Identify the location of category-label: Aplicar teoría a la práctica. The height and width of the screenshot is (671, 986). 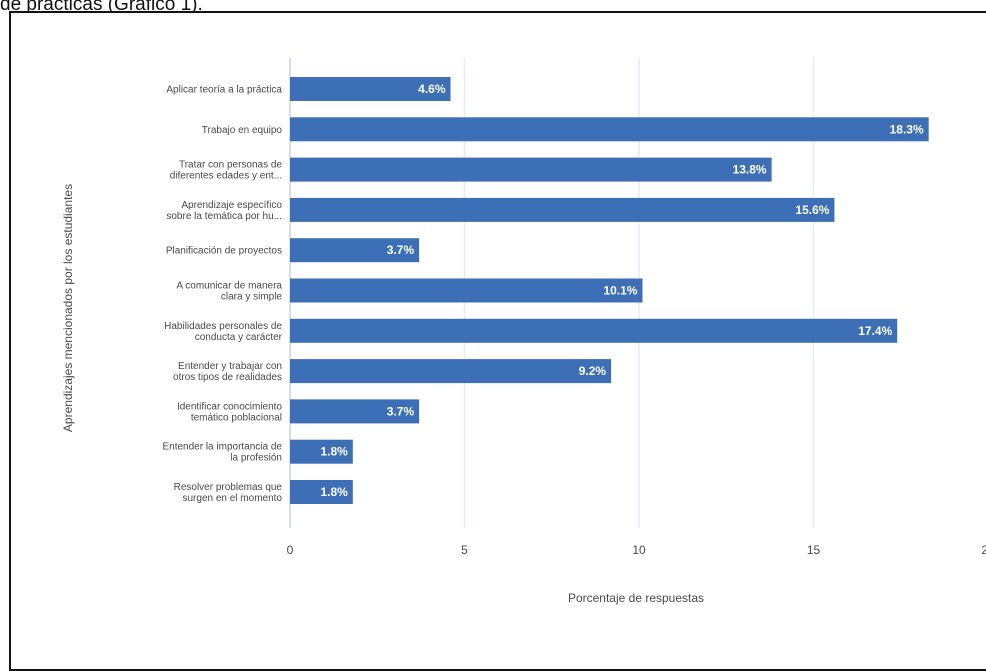
(224, 90).